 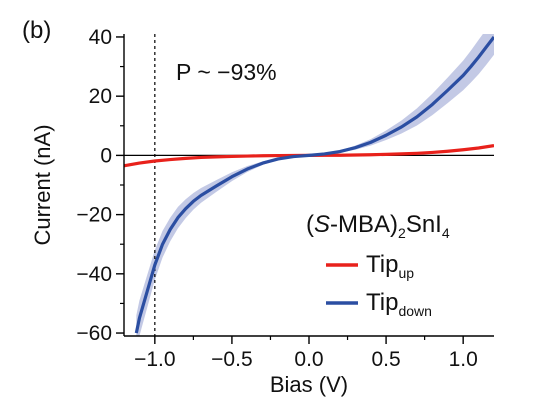 What do you see at coordinates (94, 333) in the screenshot?
I see `y-tick-label: −60` at bounding box center [94, 333].